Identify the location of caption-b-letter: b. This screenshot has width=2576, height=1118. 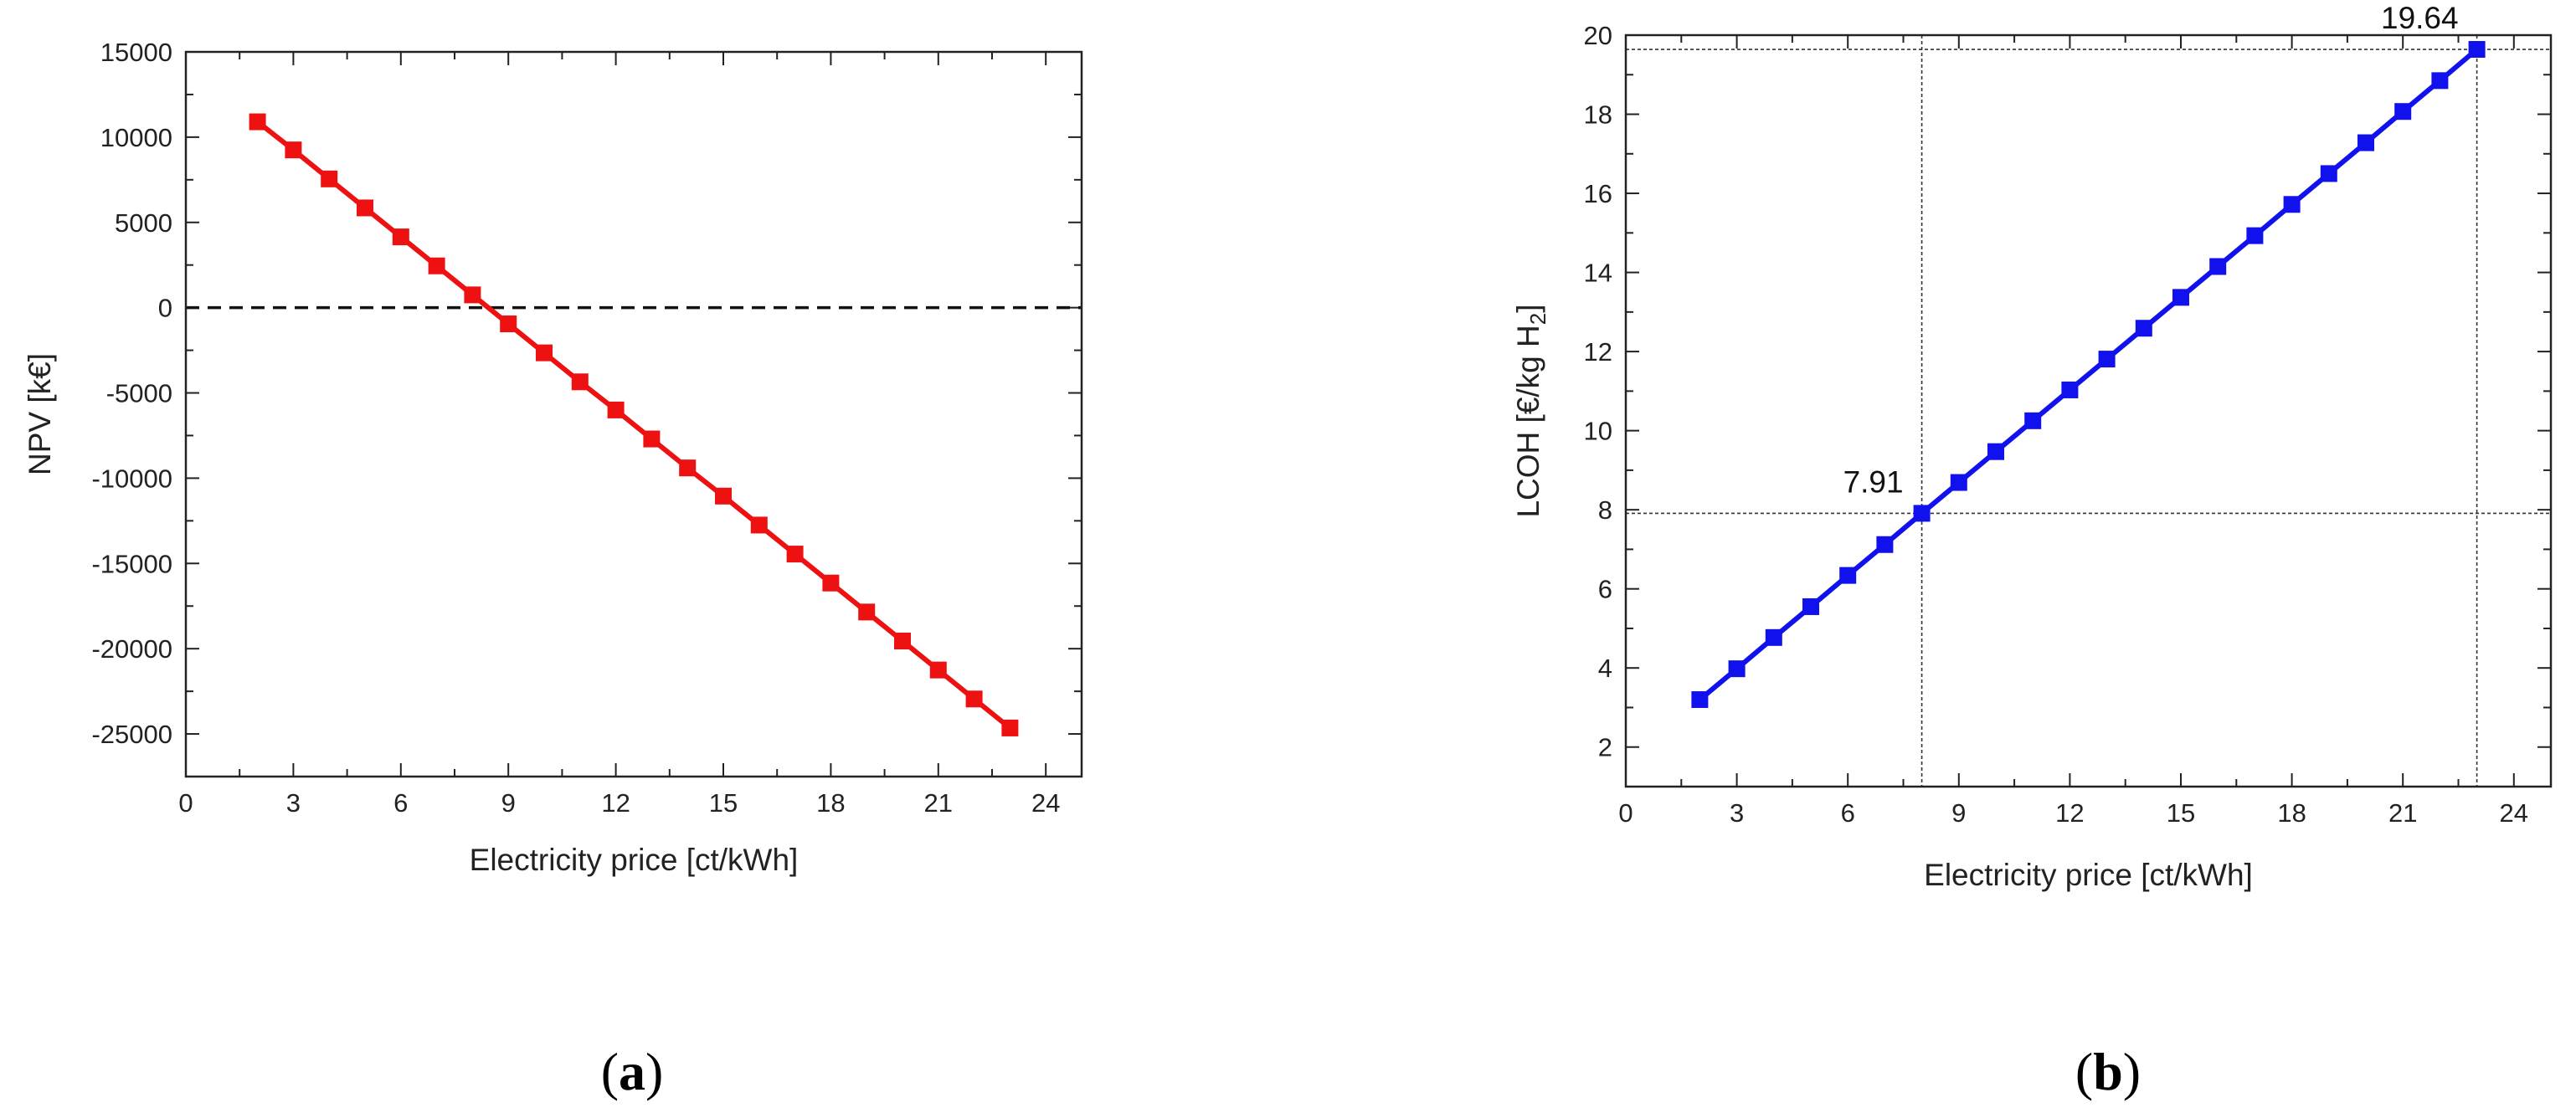
(2108, 1071).